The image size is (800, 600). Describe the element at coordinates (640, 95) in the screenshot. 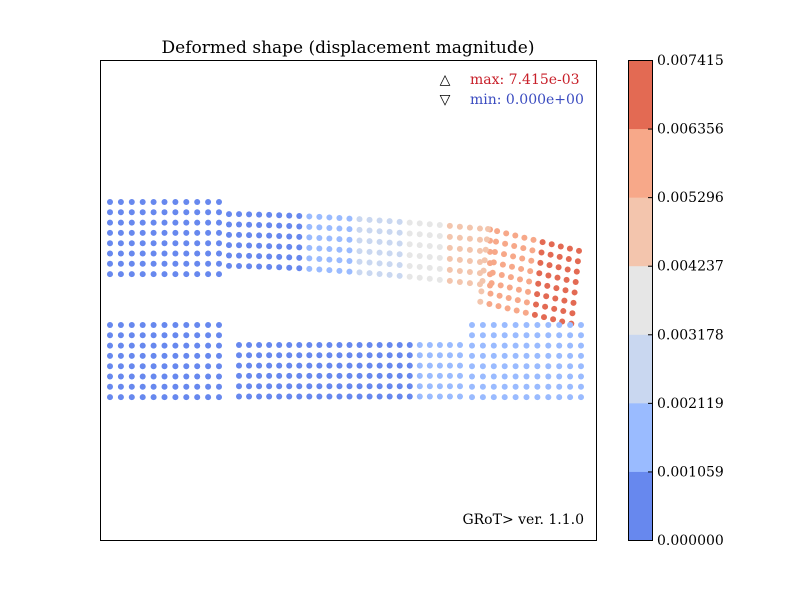

I see `colorbar-segment` at that location.